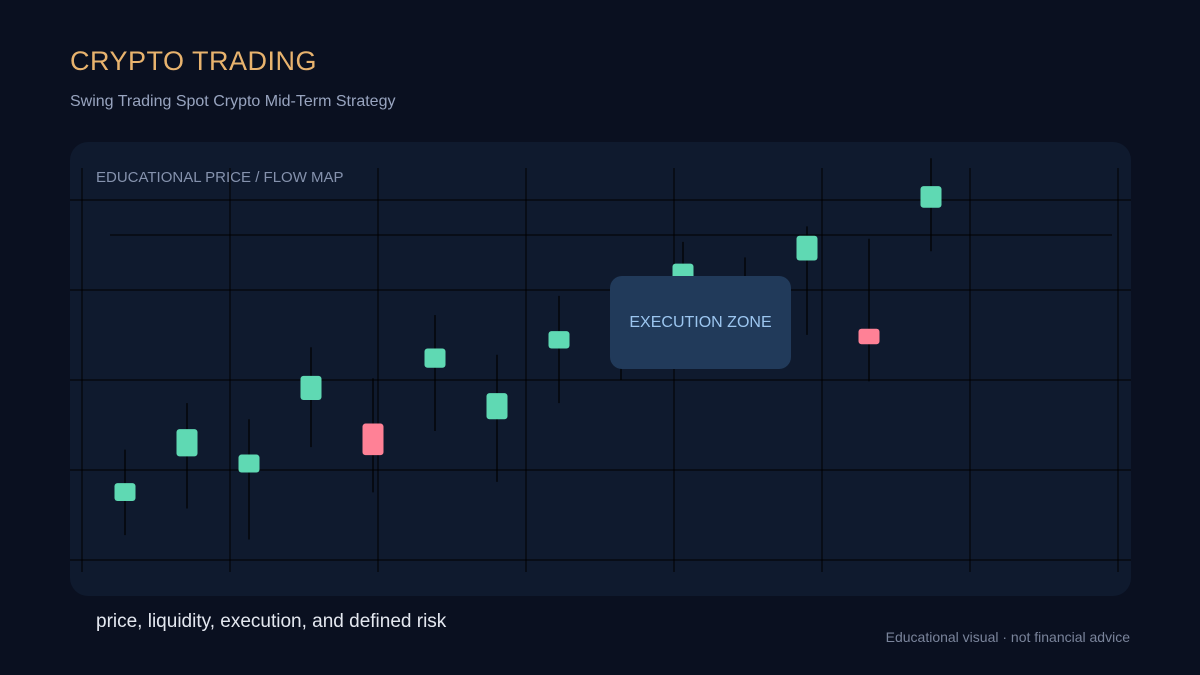 The image size is (1200, 675). I want to click on execution-zone-label: EXECUTION ZONE, so click(700, 322).